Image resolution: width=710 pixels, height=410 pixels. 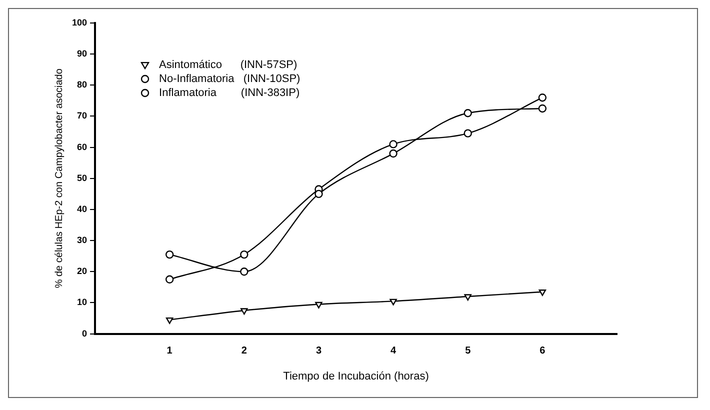 I want to click on legend-label: Asintomático (INN-57SP), so click(x=228, y=65).